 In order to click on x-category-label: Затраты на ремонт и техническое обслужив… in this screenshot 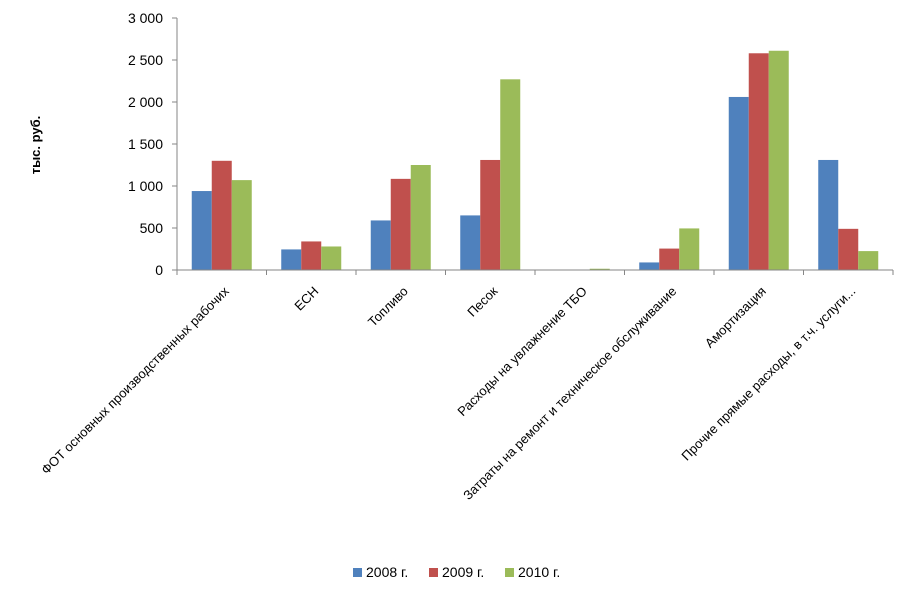, I will do `click(569, 393)`.